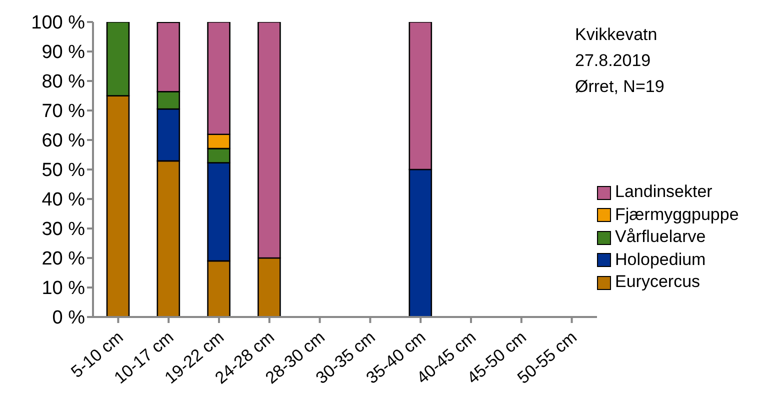 This screenshot has width=767, height=415. I want to click on annotation: 27.8.2019, so click(613, 61).